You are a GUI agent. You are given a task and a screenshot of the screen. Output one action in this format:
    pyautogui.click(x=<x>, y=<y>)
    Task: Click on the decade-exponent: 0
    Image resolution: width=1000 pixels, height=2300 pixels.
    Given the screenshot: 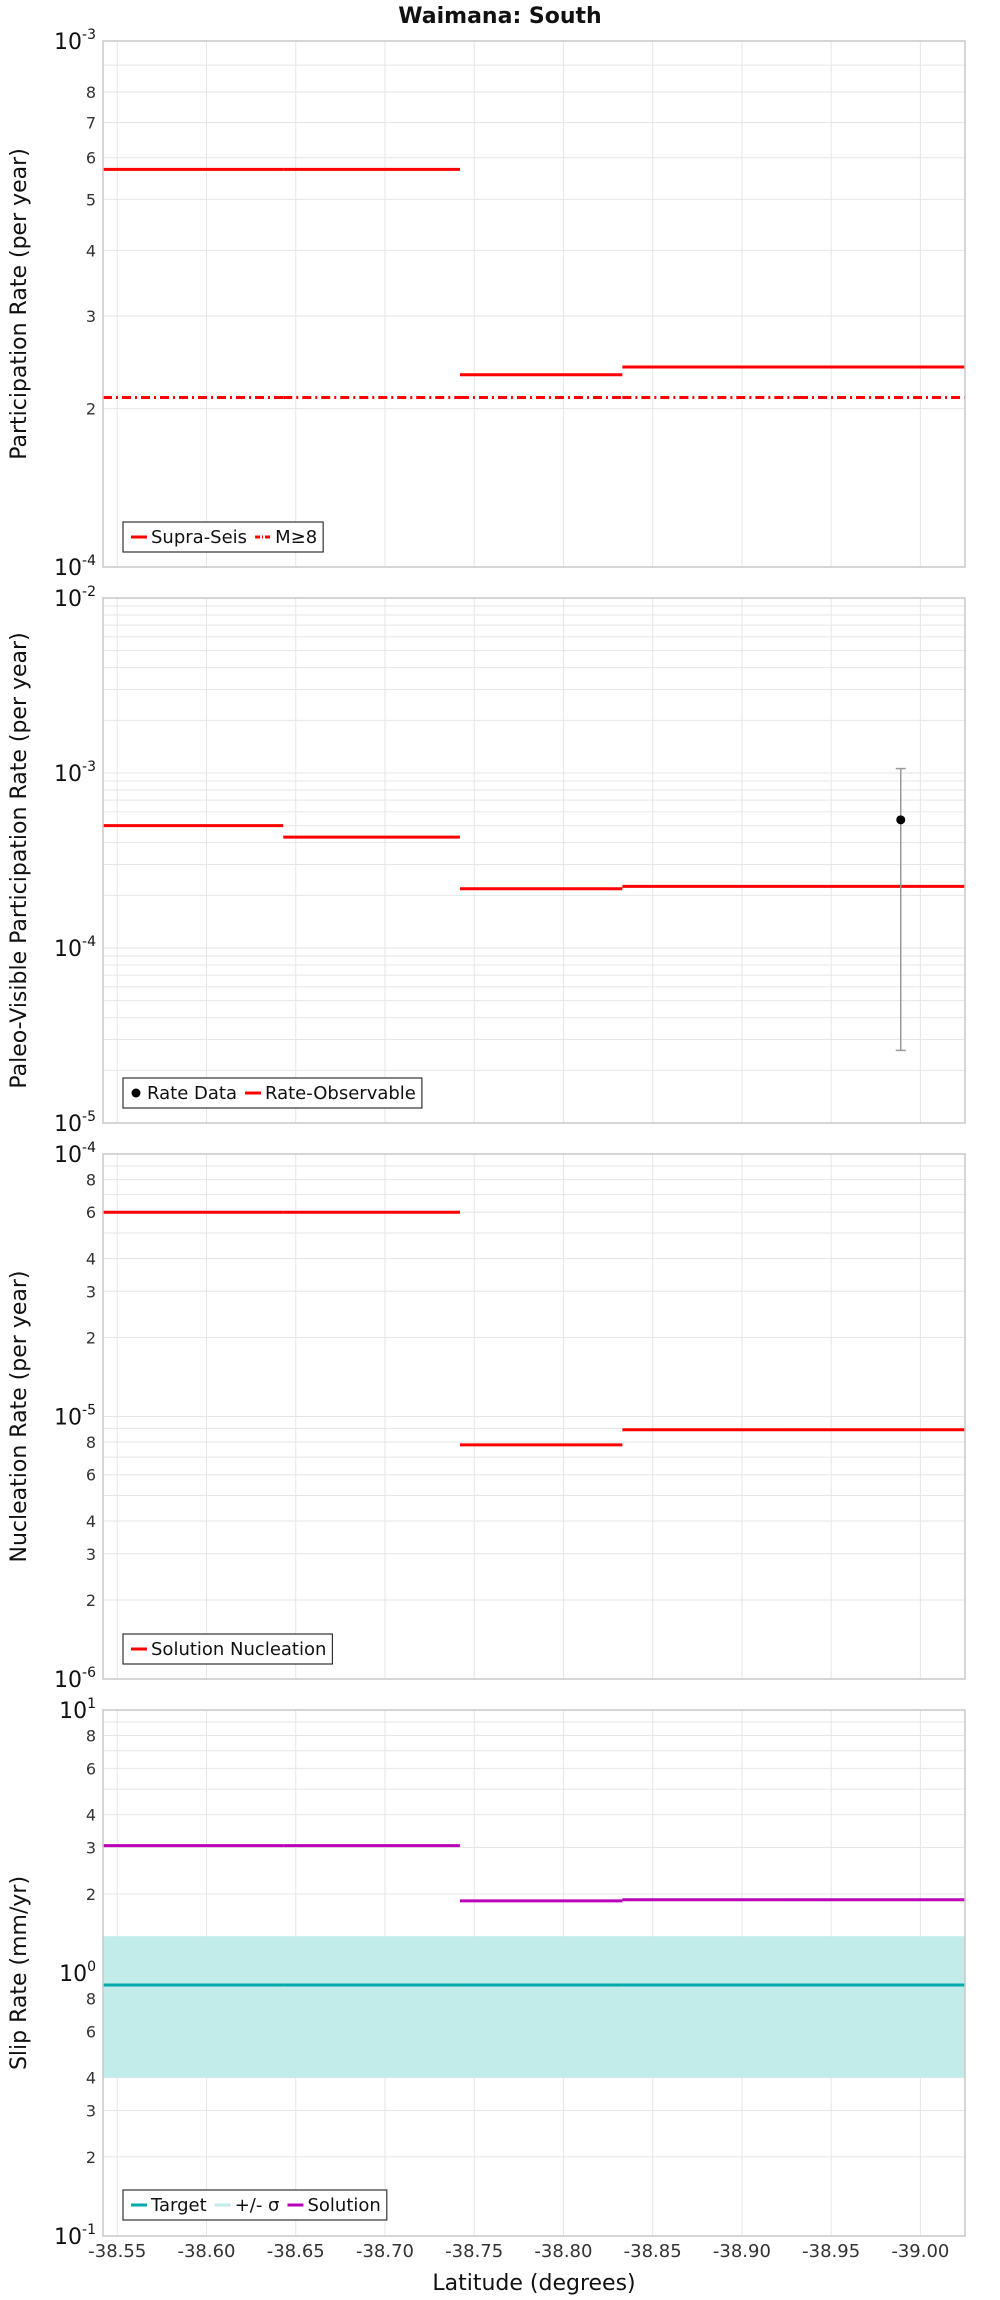 What is the action you would take?
    pyautogui.click(x=91, y=1967)
    